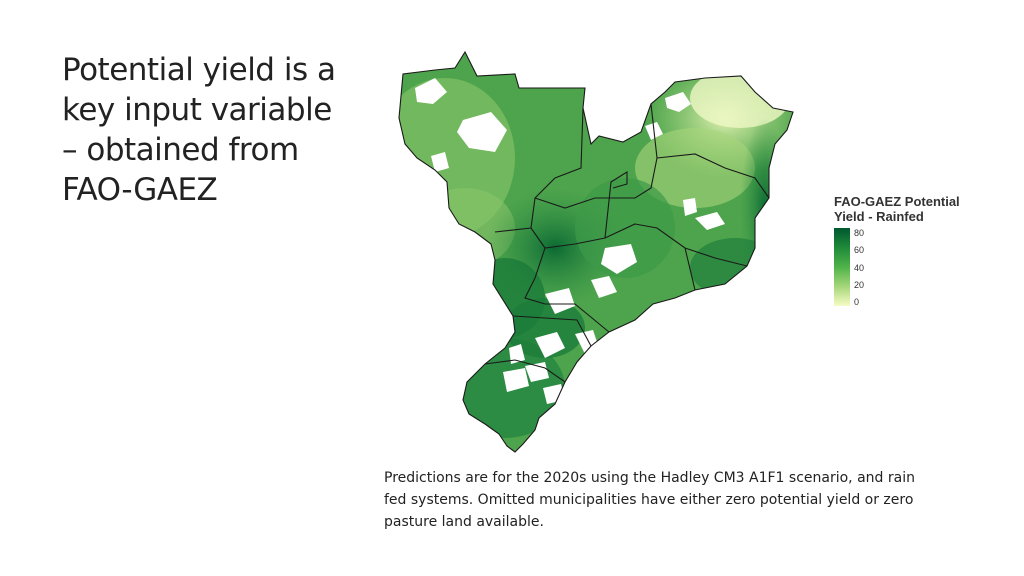 Image resolution: width=1024 pixels, height=576 pixels. What do you see at coordinates (857, 302) in the screenshot?
I see `legend-tick: 0` at bounding box center [857, 302].